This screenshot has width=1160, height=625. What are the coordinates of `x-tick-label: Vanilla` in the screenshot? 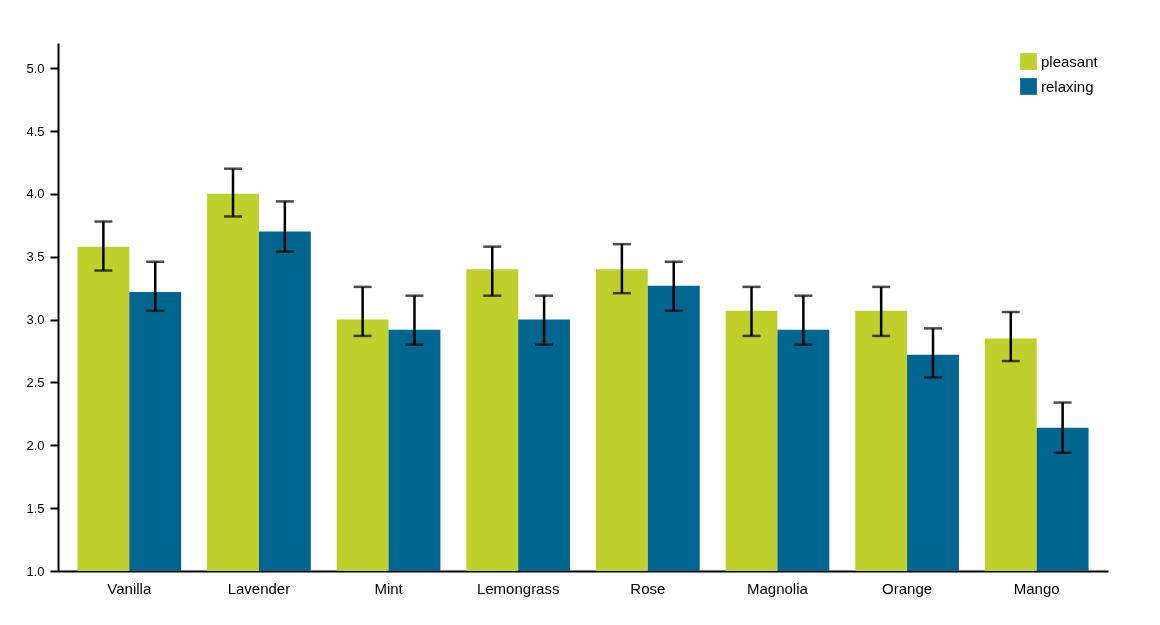 It's located at (129, 588).